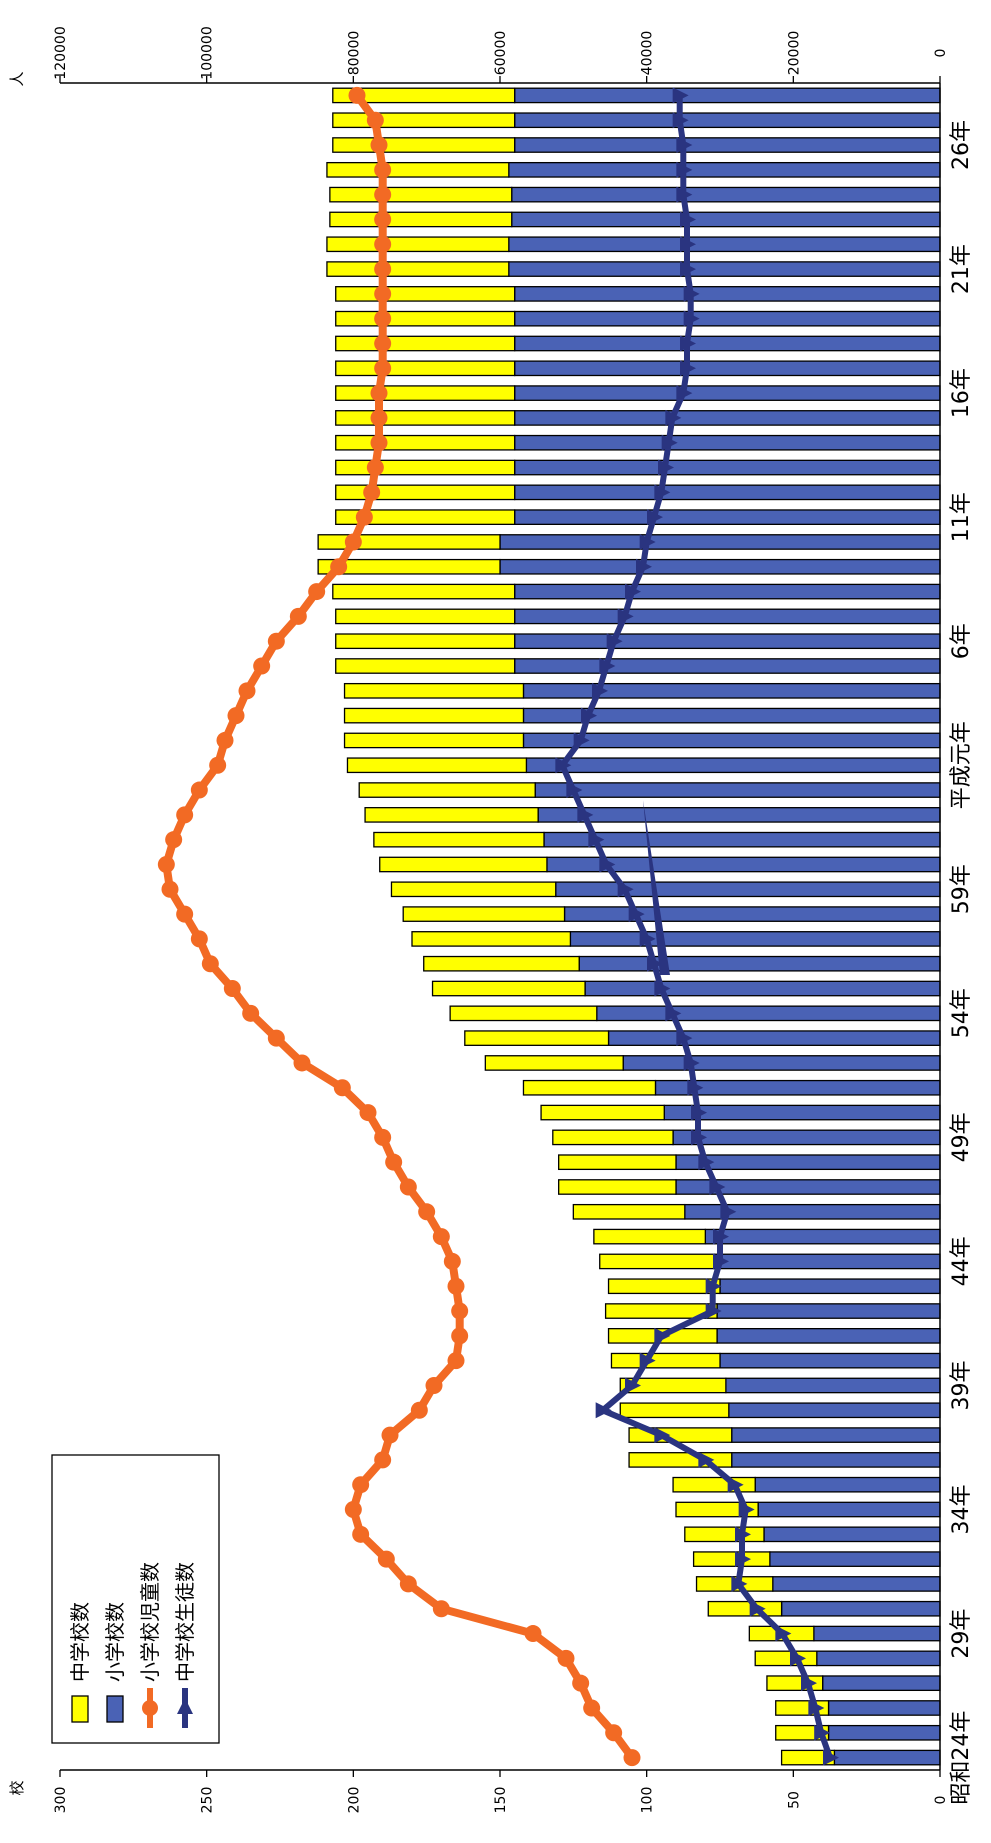  What do you see at coordinates (17, 78) in the screenshot?
I see `right-axis-unit: 人` at bounding box center [17, 78].